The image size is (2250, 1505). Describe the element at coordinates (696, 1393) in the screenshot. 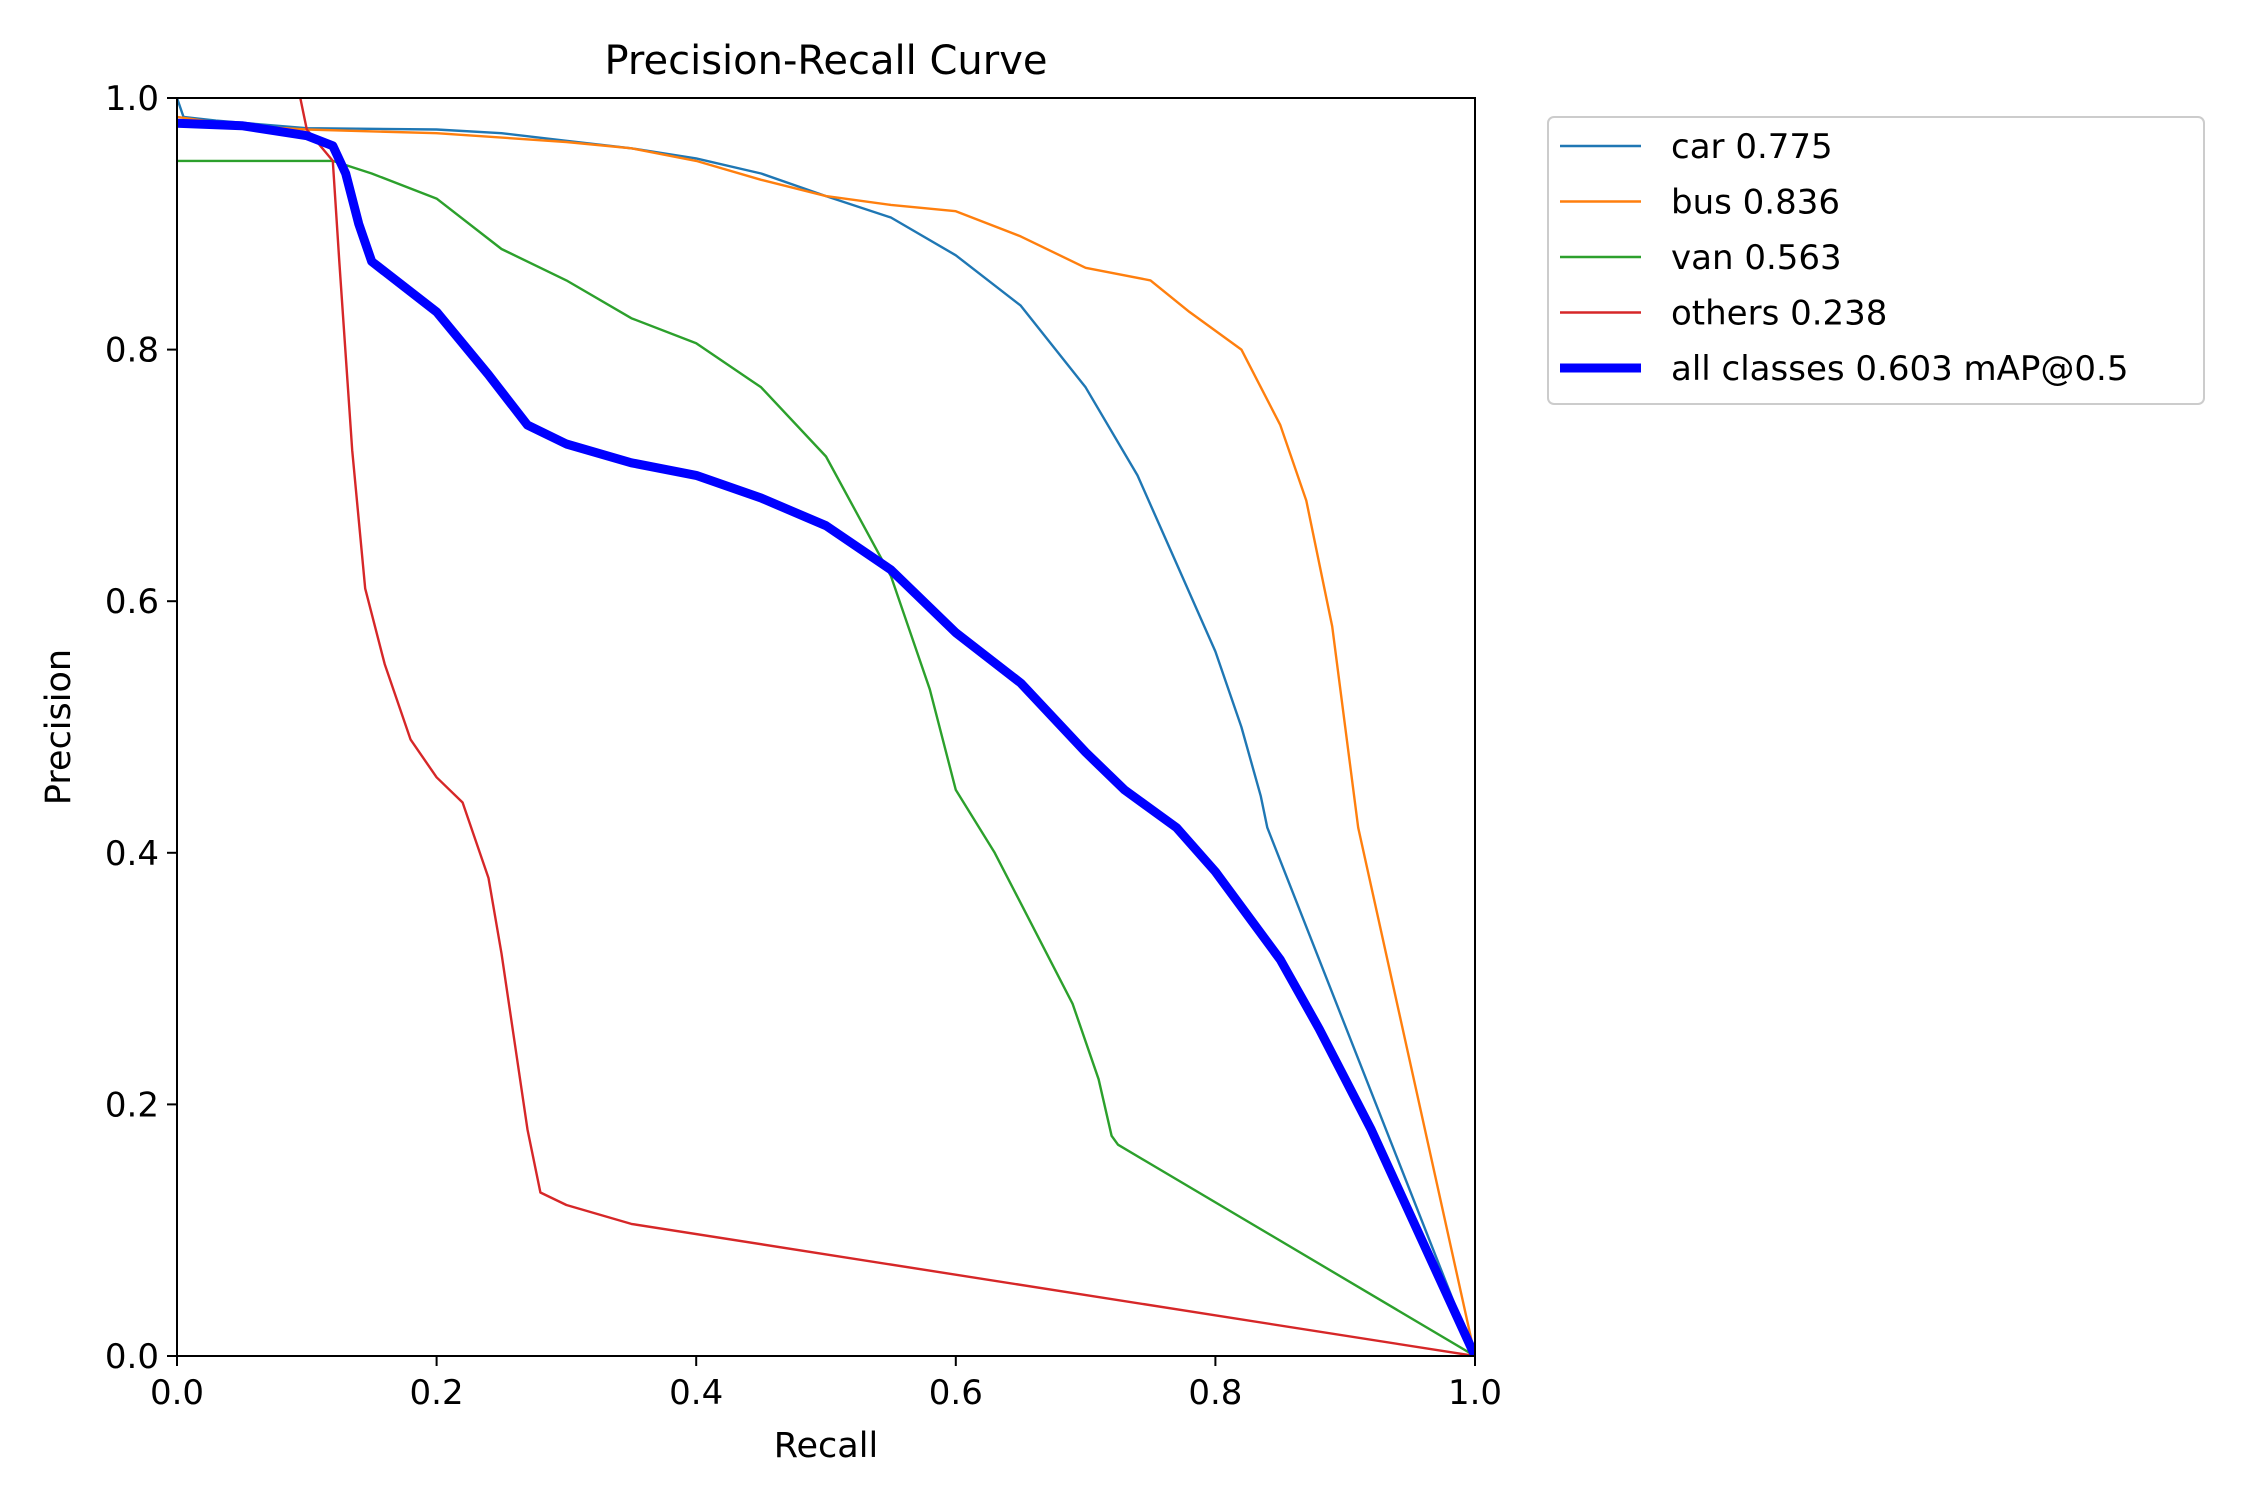

I see `x-tick-label: 0.4` at that location.